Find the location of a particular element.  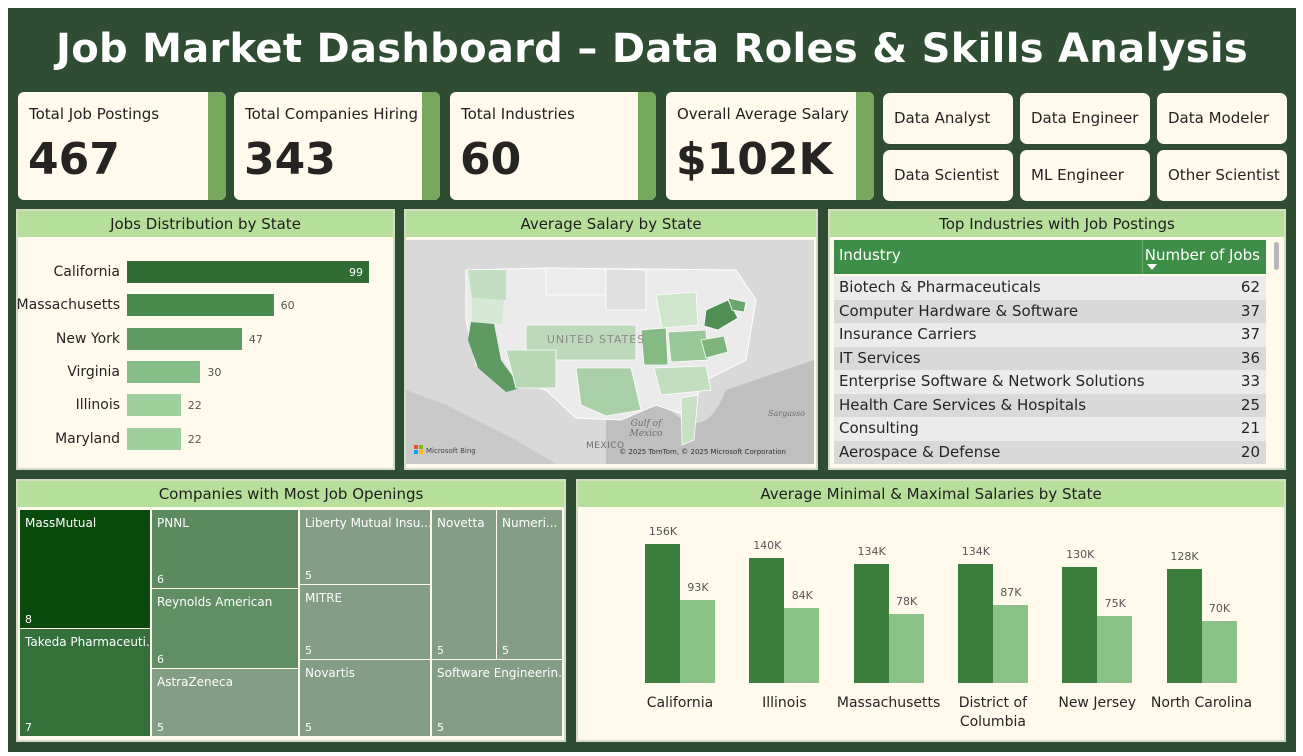

treemap-cell: Numeri... 5 is located at coordinates (529, 584).